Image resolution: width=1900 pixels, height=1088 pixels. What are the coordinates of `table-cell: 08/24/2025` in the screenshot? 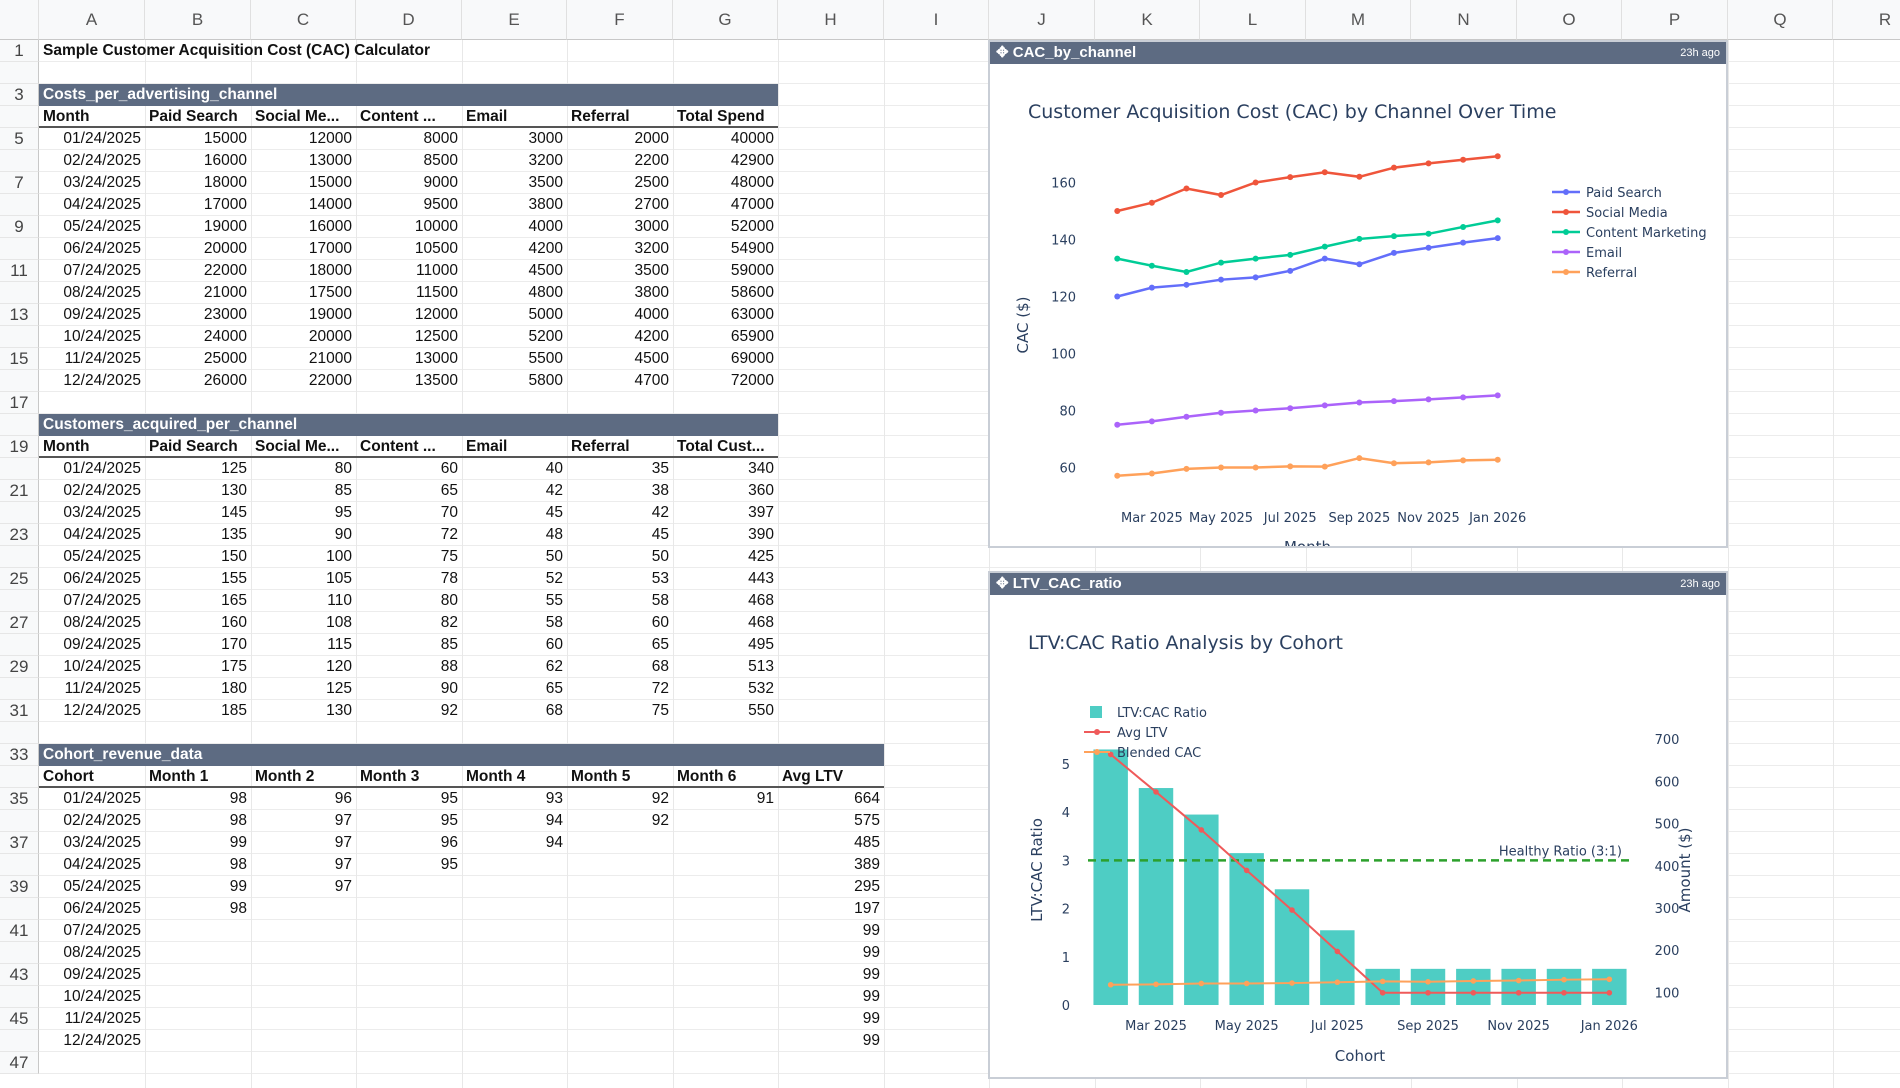 It's located at (102, 952).